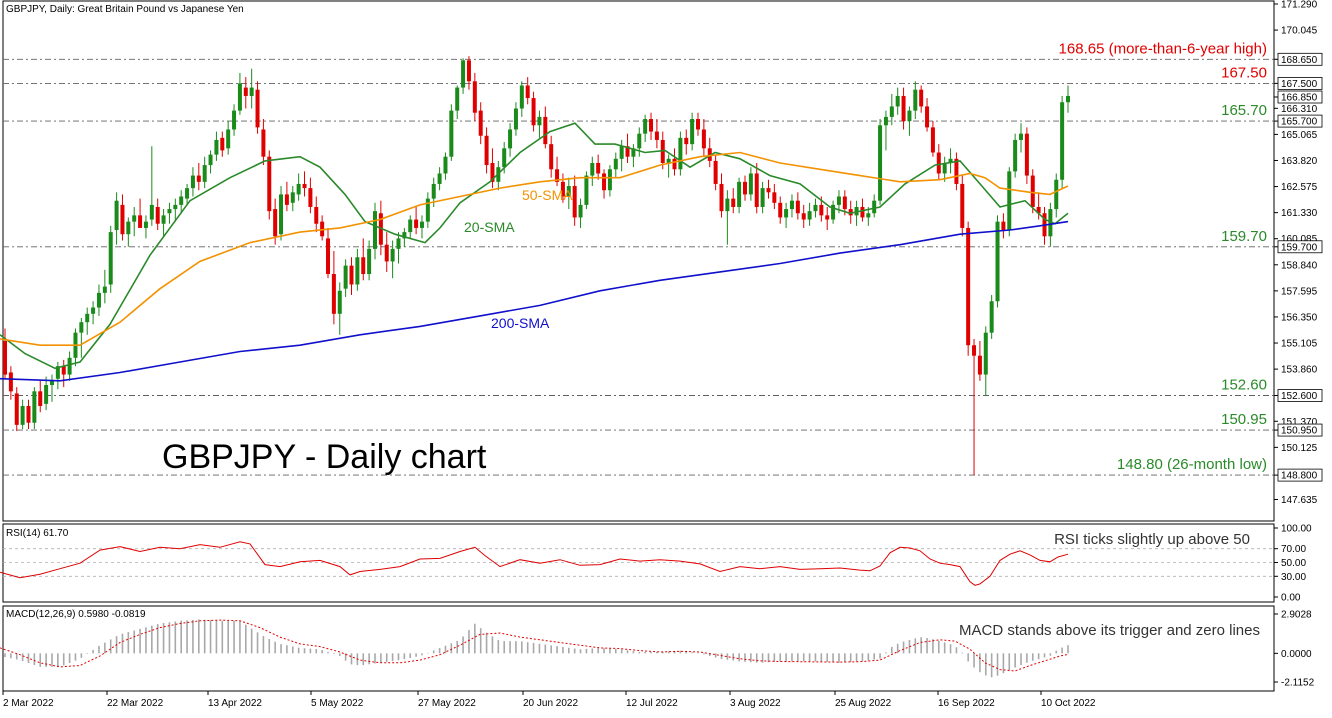 This screenshot has height=718, width=1332. What do you see at coordinates (37, 533) in the screenshot?
I see `rsi-title: RSI(14) 61.70` at bounding box center [37, 533].